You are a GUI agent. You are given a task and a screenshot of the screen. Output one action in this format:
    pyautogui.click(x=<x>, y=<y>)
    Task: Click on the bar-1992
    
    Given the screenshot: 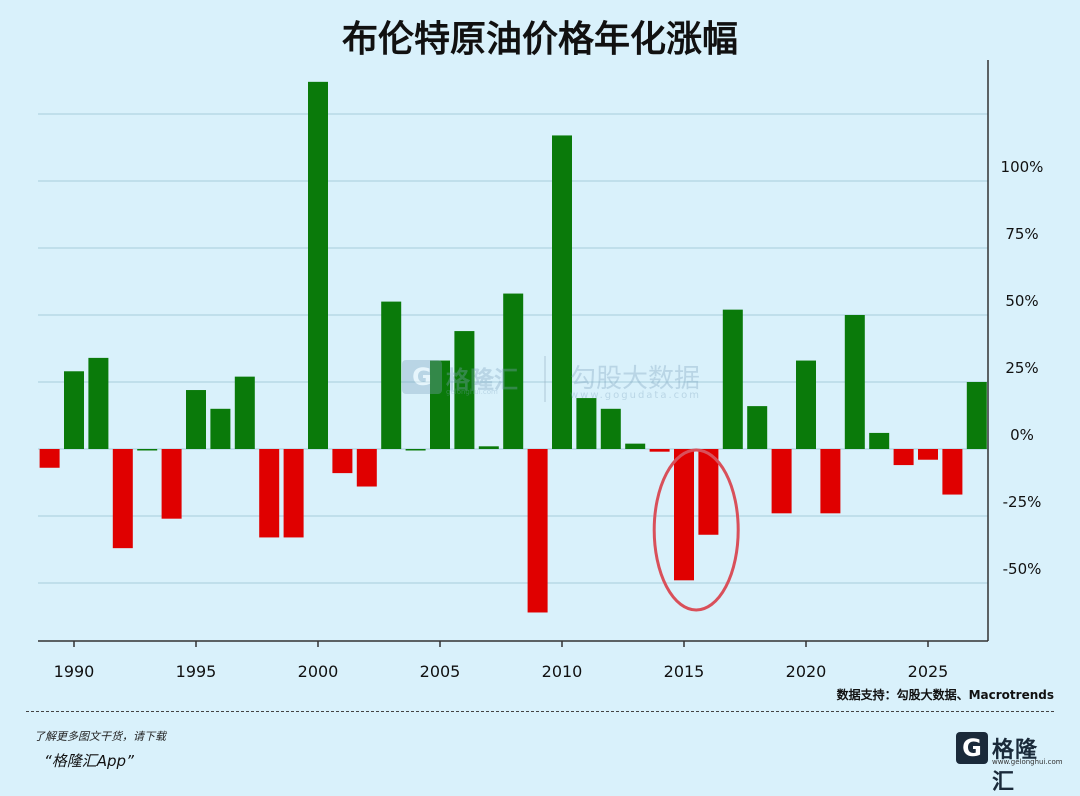 What is the action you would take?
    pyautogui.click(x=122, y=499)
    